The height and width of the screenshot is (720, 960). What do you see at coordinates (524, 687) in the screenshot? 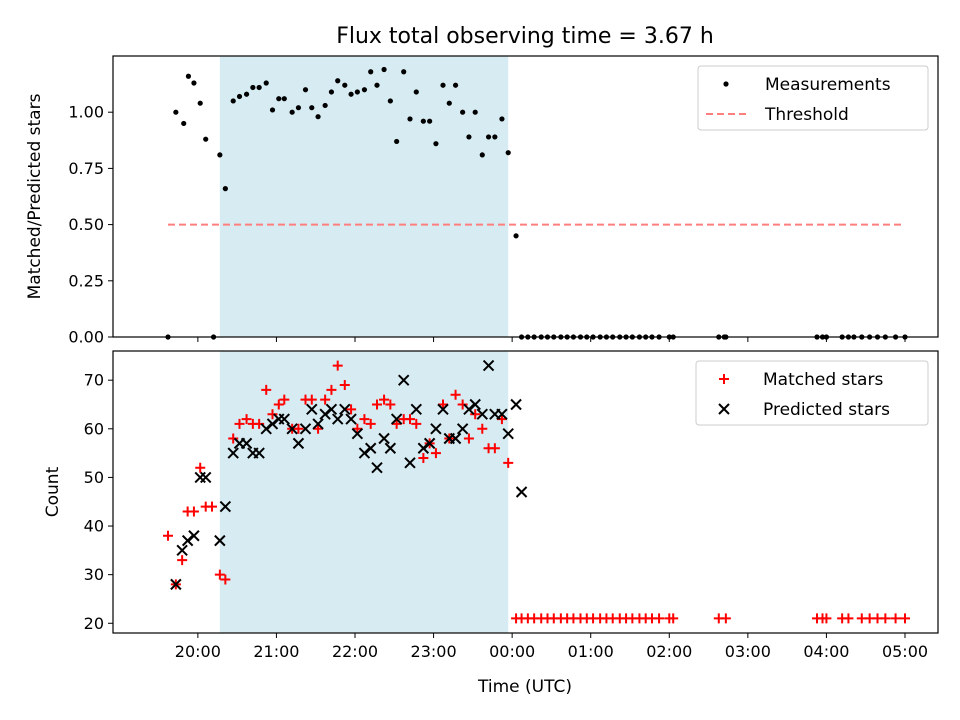
I see `x-axis-label: Time (UTC)` at bounding box center [524, 687].